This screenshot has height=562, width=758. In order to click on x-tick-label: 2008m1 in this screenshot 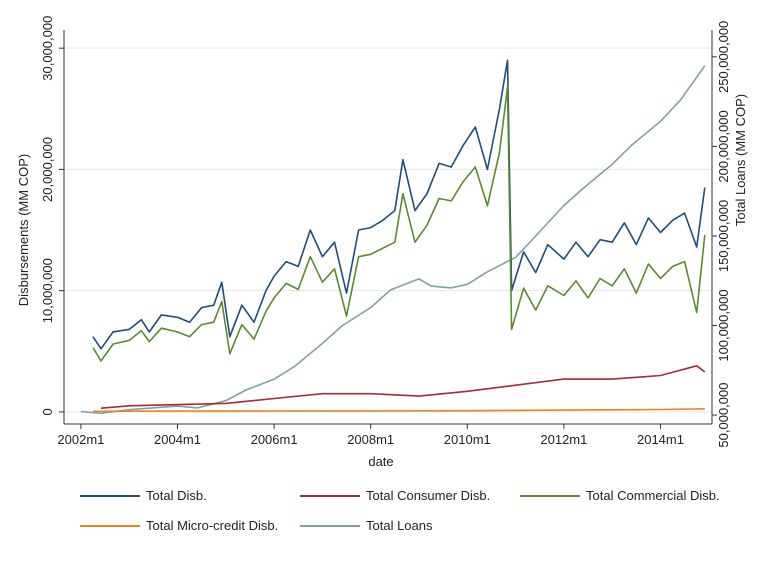, I will do `click(370, 439)`.